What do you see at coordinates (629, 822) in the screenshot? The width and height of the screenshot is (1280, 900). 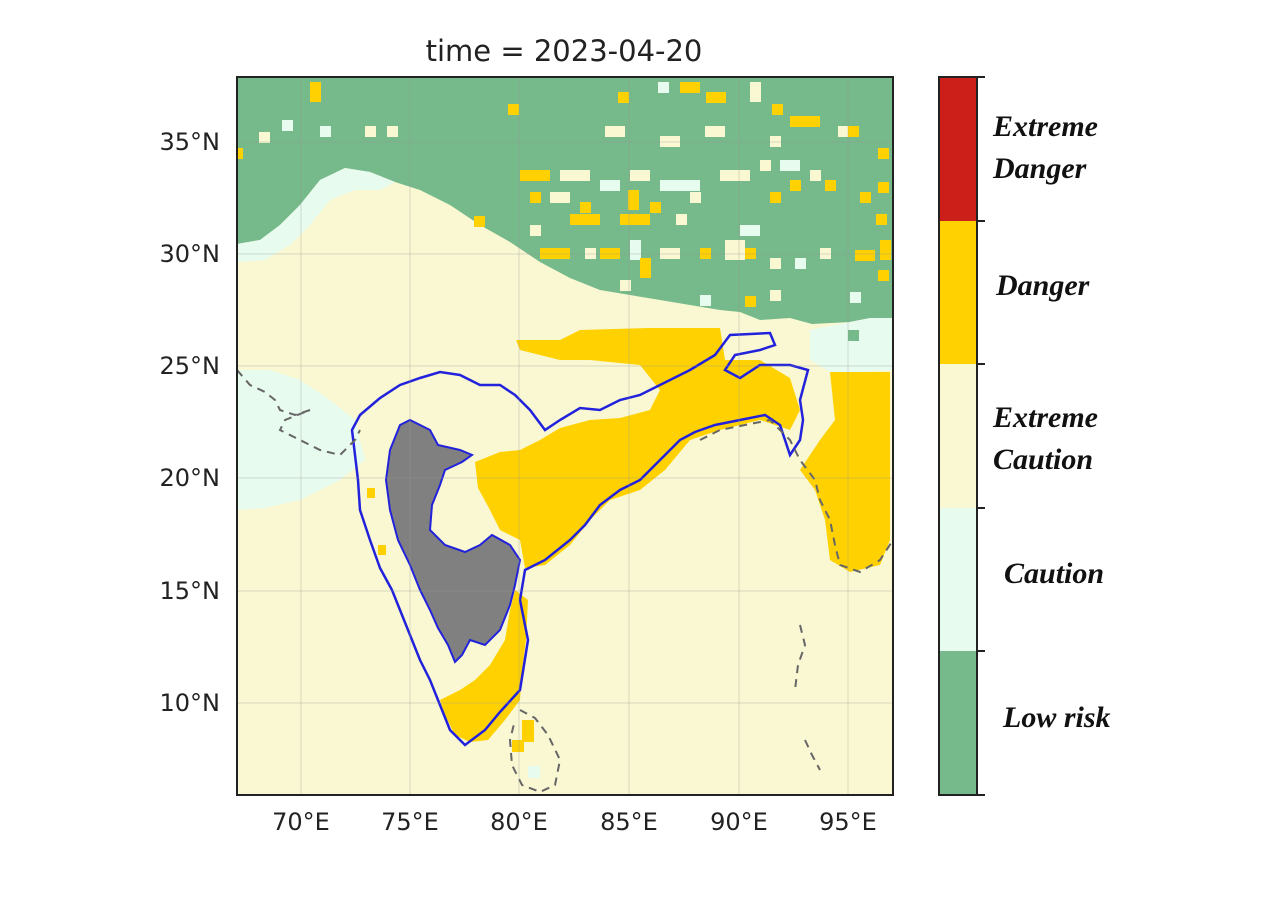 I see `x-tick-label: 85°E` at bounding box center [629, 822].